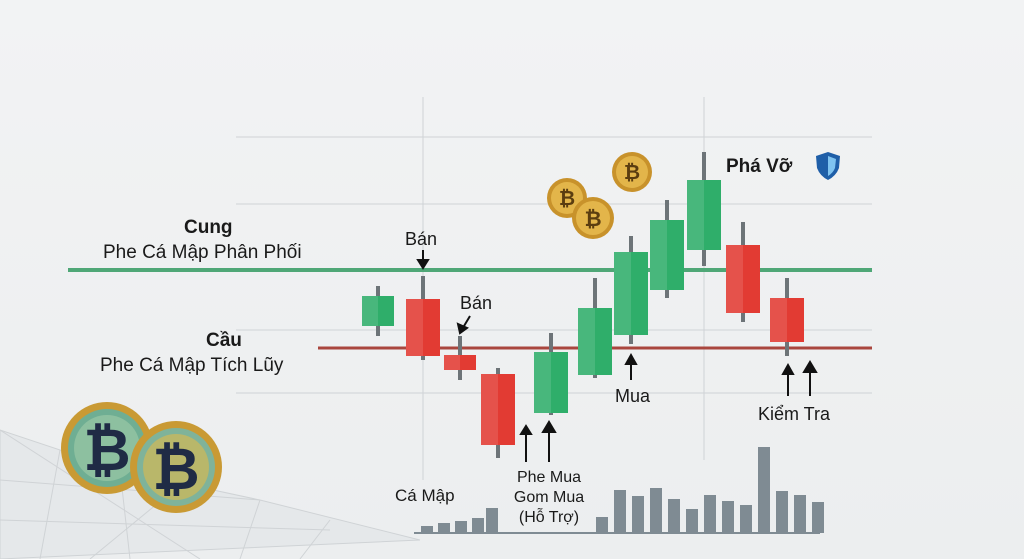 The image size is (1024, 559). What do you see at coordinates (421, 239) in the screenshot?
I see `sell-label-1: Bán` at bounding box center [421, 239].